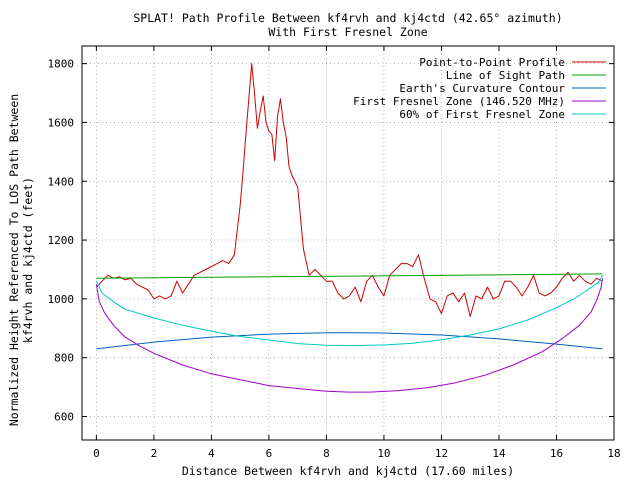  I want to click on x-tick-label: 14, so click(499, 453).